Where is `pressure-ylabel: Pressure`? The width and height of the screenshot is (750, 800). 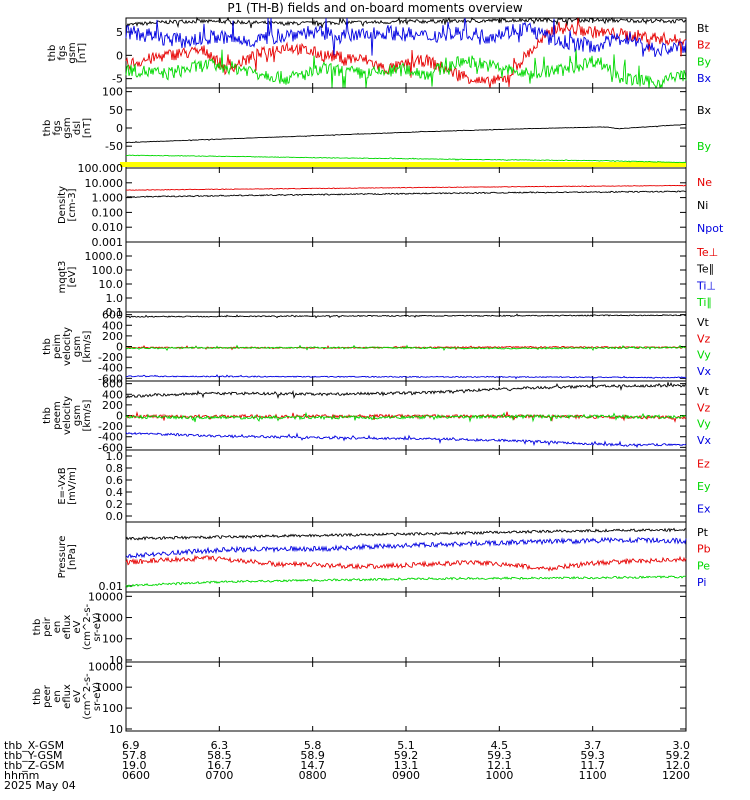 pressure-ylabel: Pressure is located at coordinates (62, 557).